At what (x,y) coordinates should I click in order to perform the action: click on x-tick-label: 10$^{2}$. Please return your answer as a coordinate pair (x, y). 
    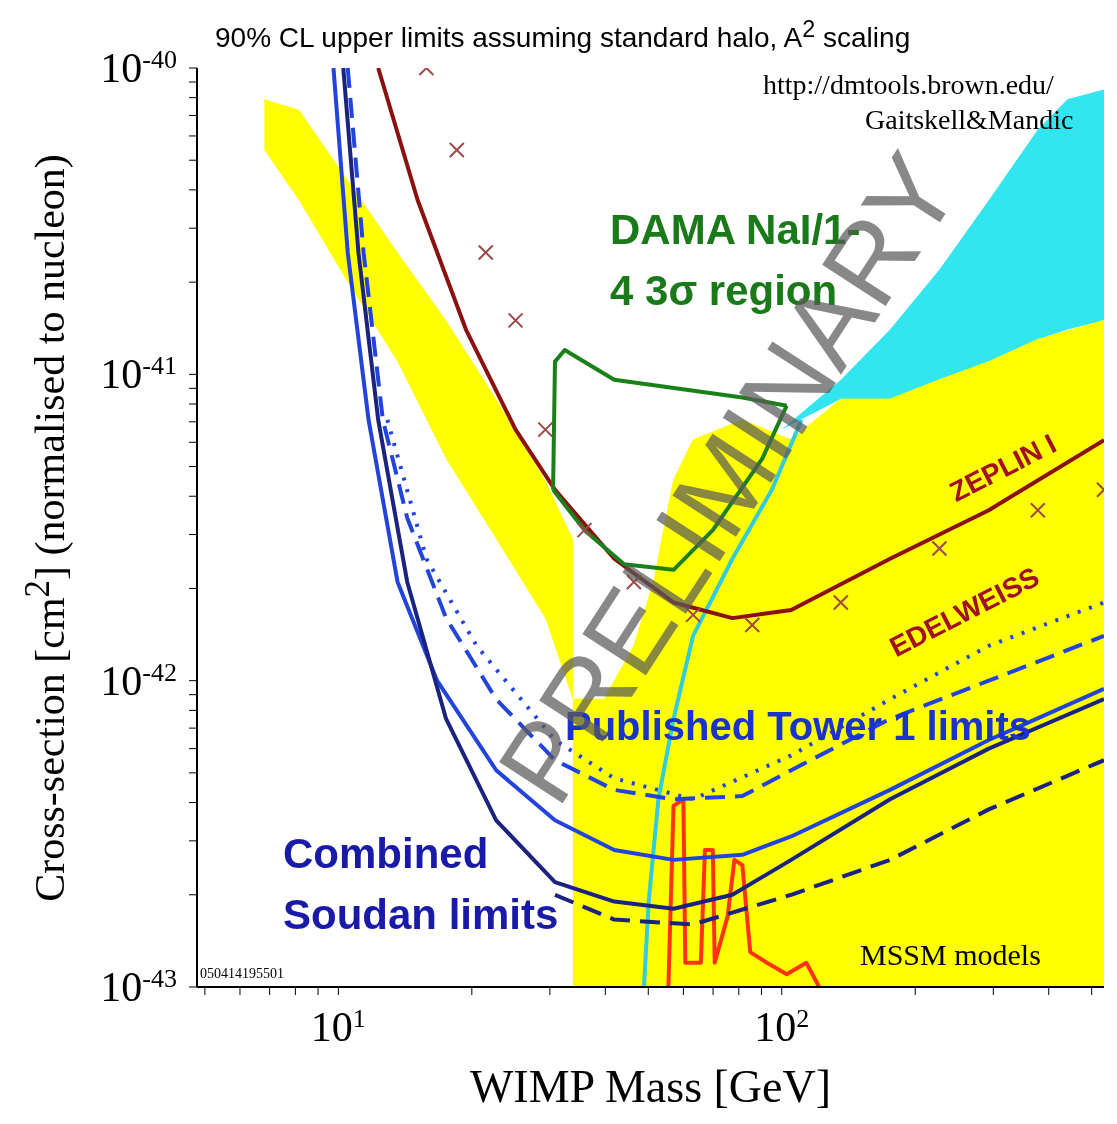
    Looking at the image, I should click on (782, 1026).